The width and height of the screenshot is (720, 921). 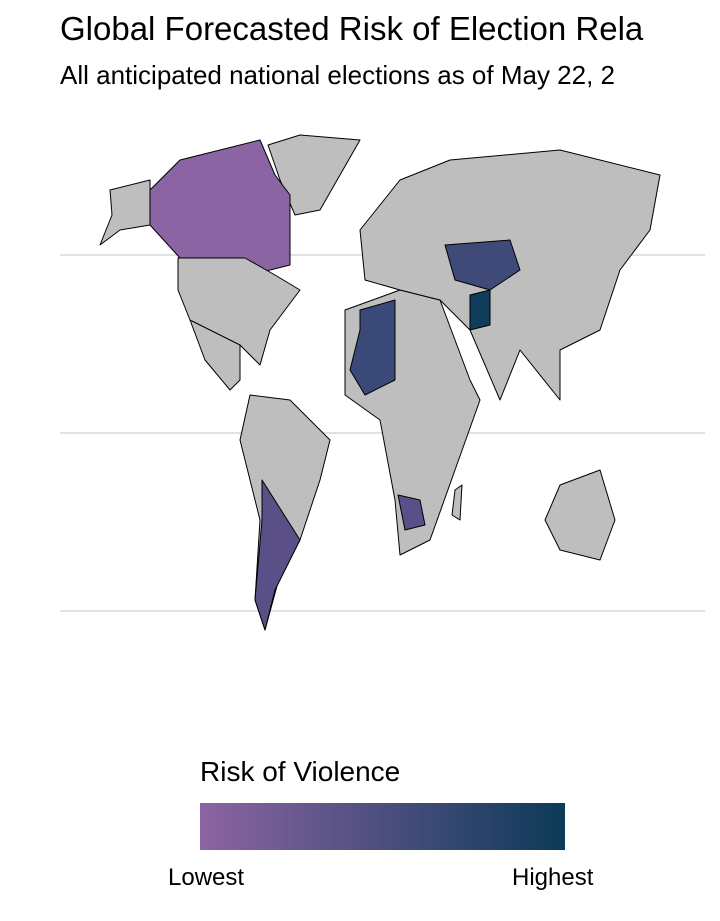 What do you see at coordinates (482, 265) in the screenshot?
I see `kazakhstan` at bounding box center [482, 265].